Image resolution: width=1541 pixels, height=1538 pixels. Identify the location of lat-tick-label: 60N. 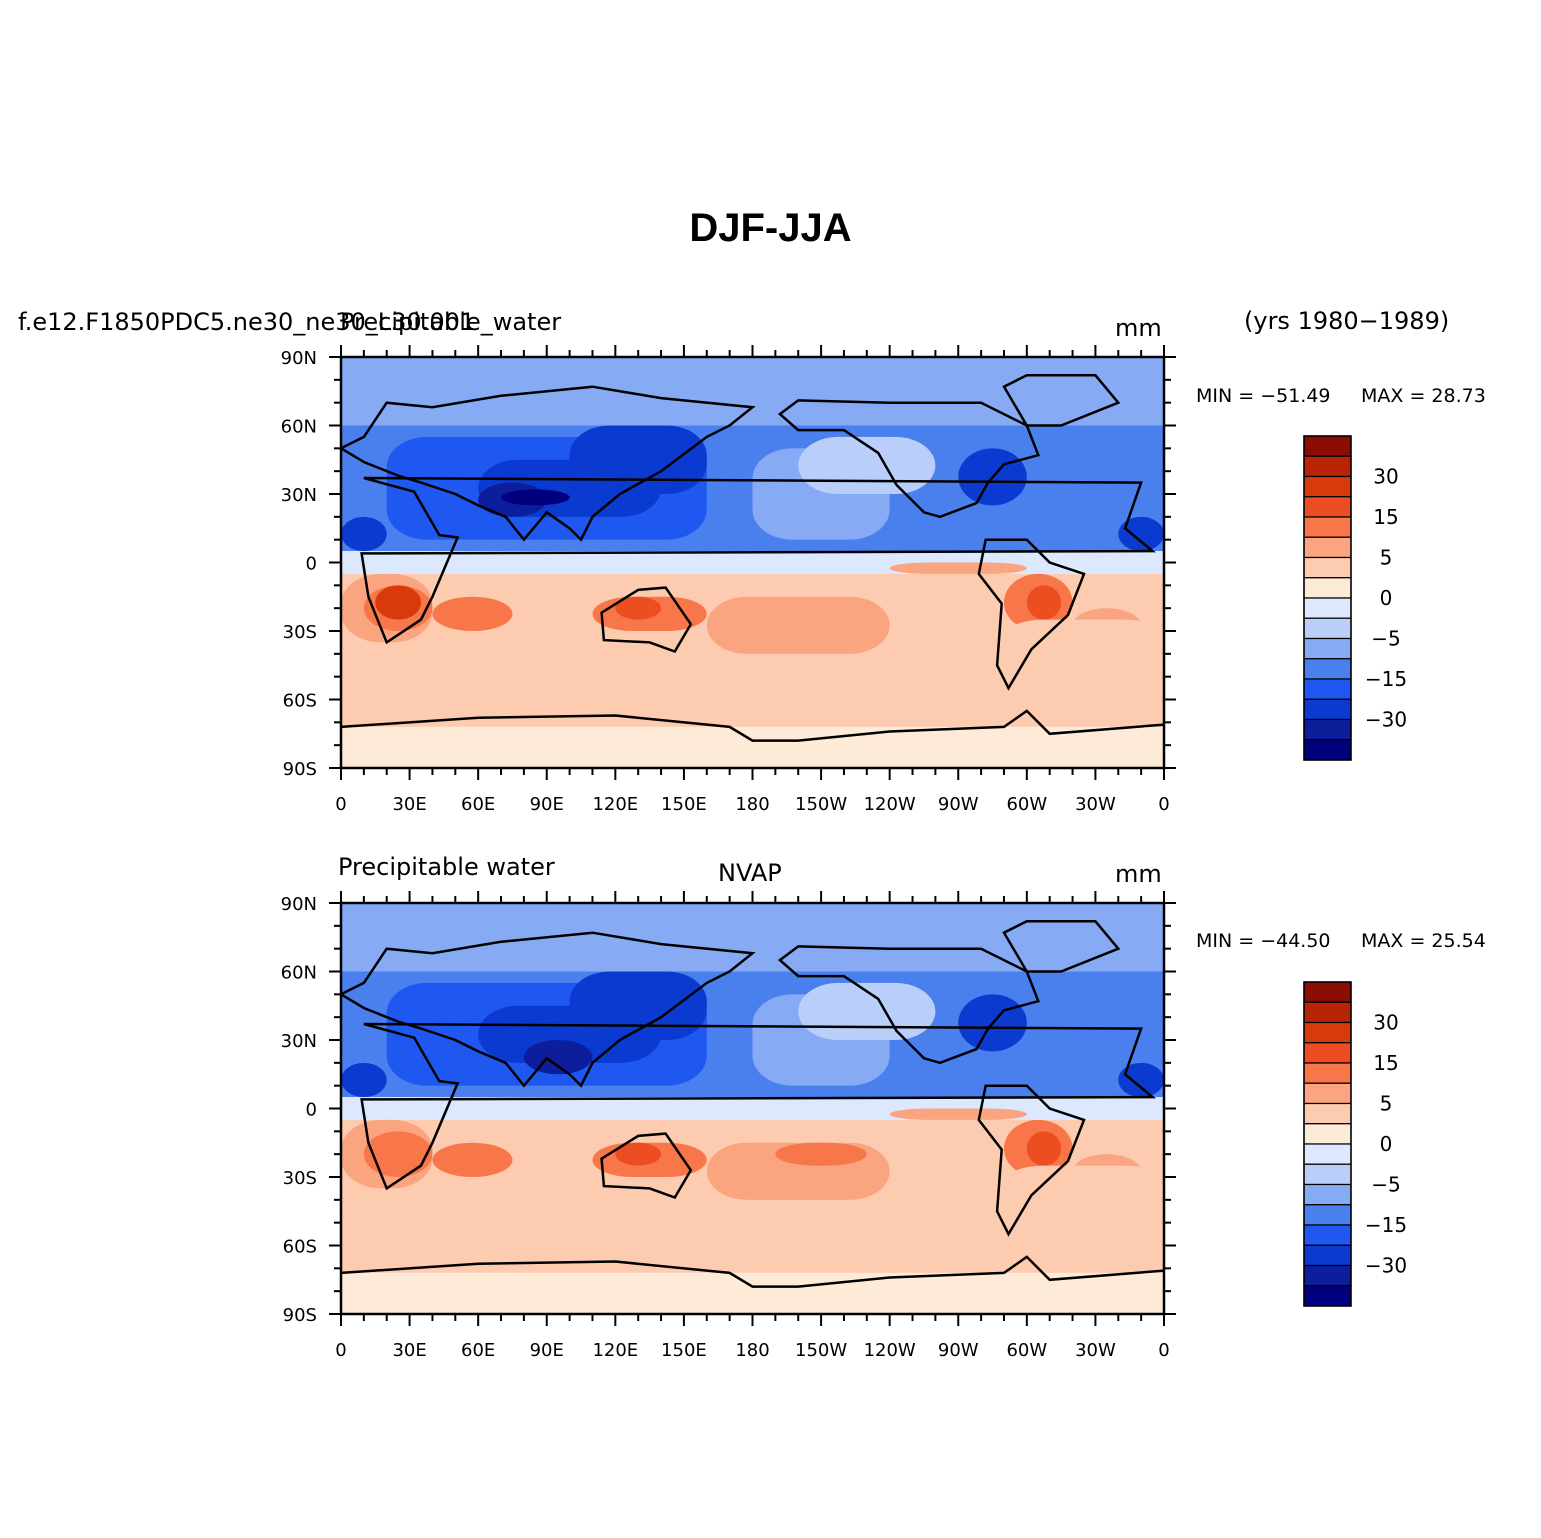
(299, 973).